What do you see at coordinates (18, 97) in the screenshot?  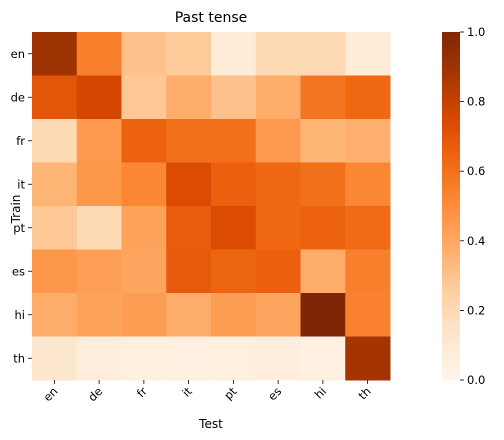 I see `y-tick-label: de` at bounding box center [18, 97].